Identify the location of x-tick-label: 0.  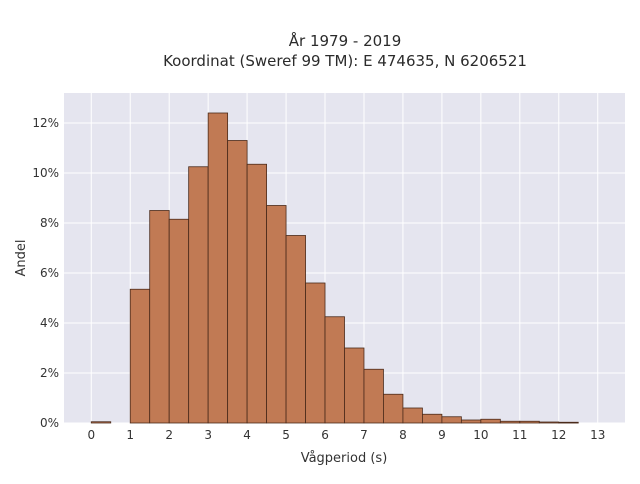
(91, 435).